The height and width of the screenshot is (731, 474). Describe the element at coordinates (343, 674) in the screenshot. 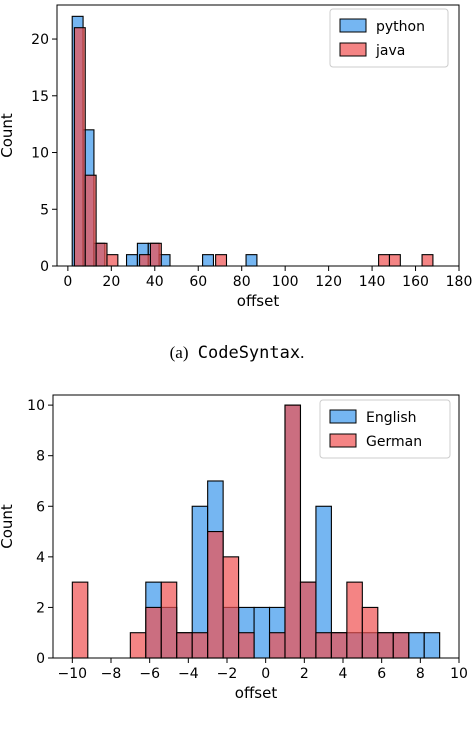

I see `chart2-xtick-label-7: 4` at that location.